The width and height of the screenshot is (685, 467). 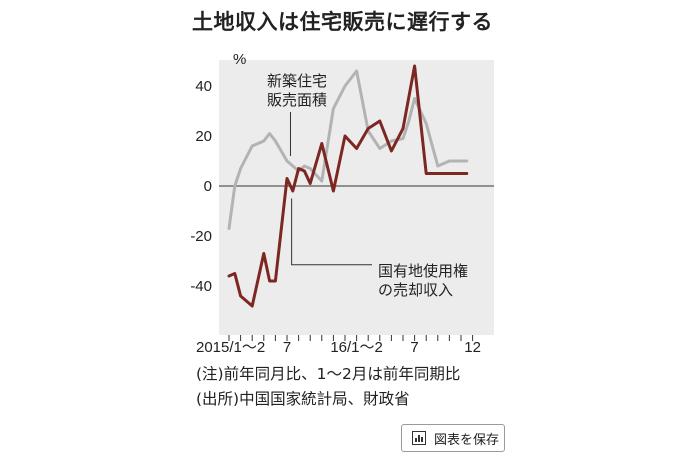 I want to click on y-tick-label: 40, so click(x=203, y=86).